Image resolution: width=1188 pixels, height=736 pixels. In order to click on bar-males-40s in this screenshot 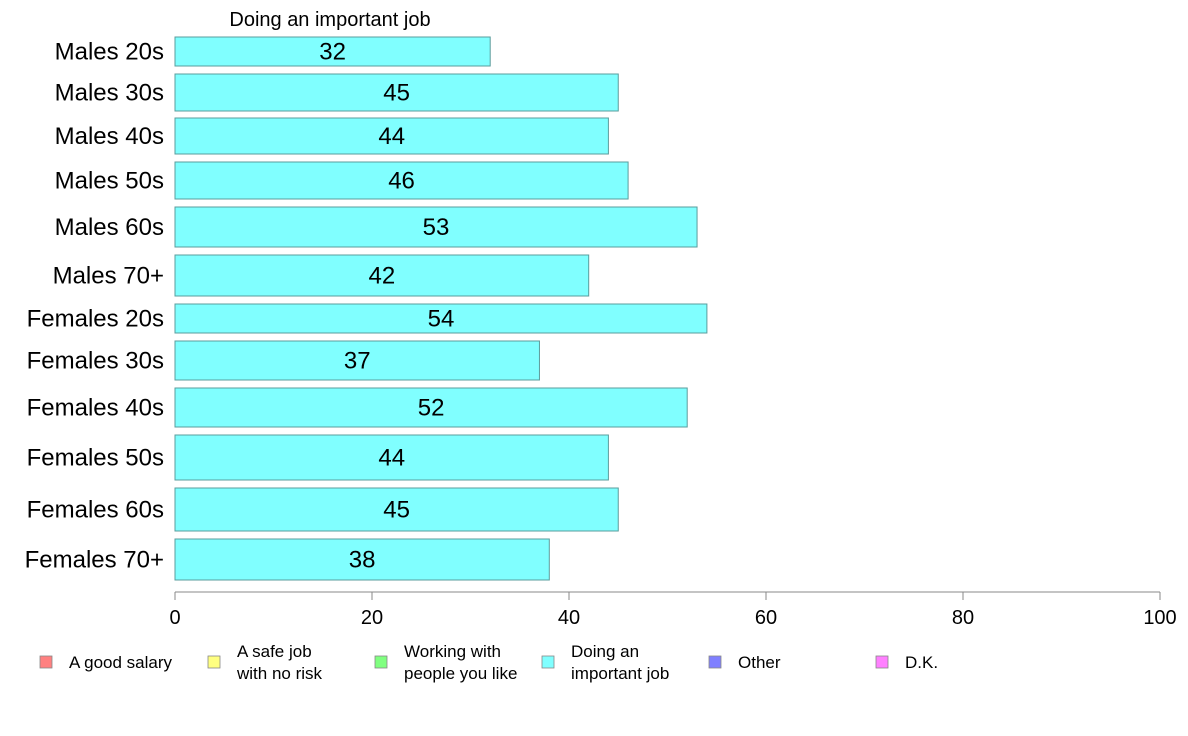, I will do `click(391, 136)`.